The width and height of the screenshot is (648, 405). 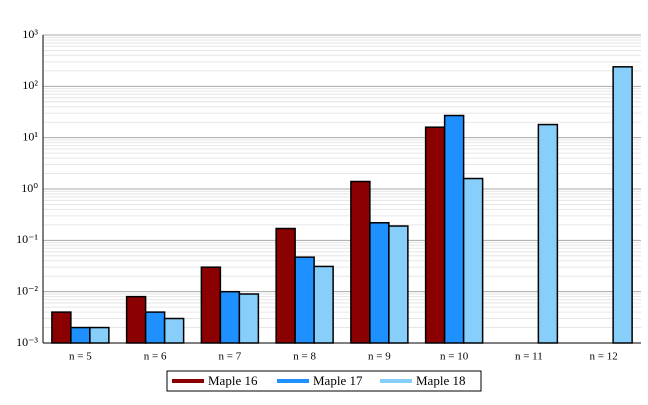 What do you see at coordinates (230, 357) in the screenshot?
I see `x-tick-label: n = 7` at bounding box center [230, 357].